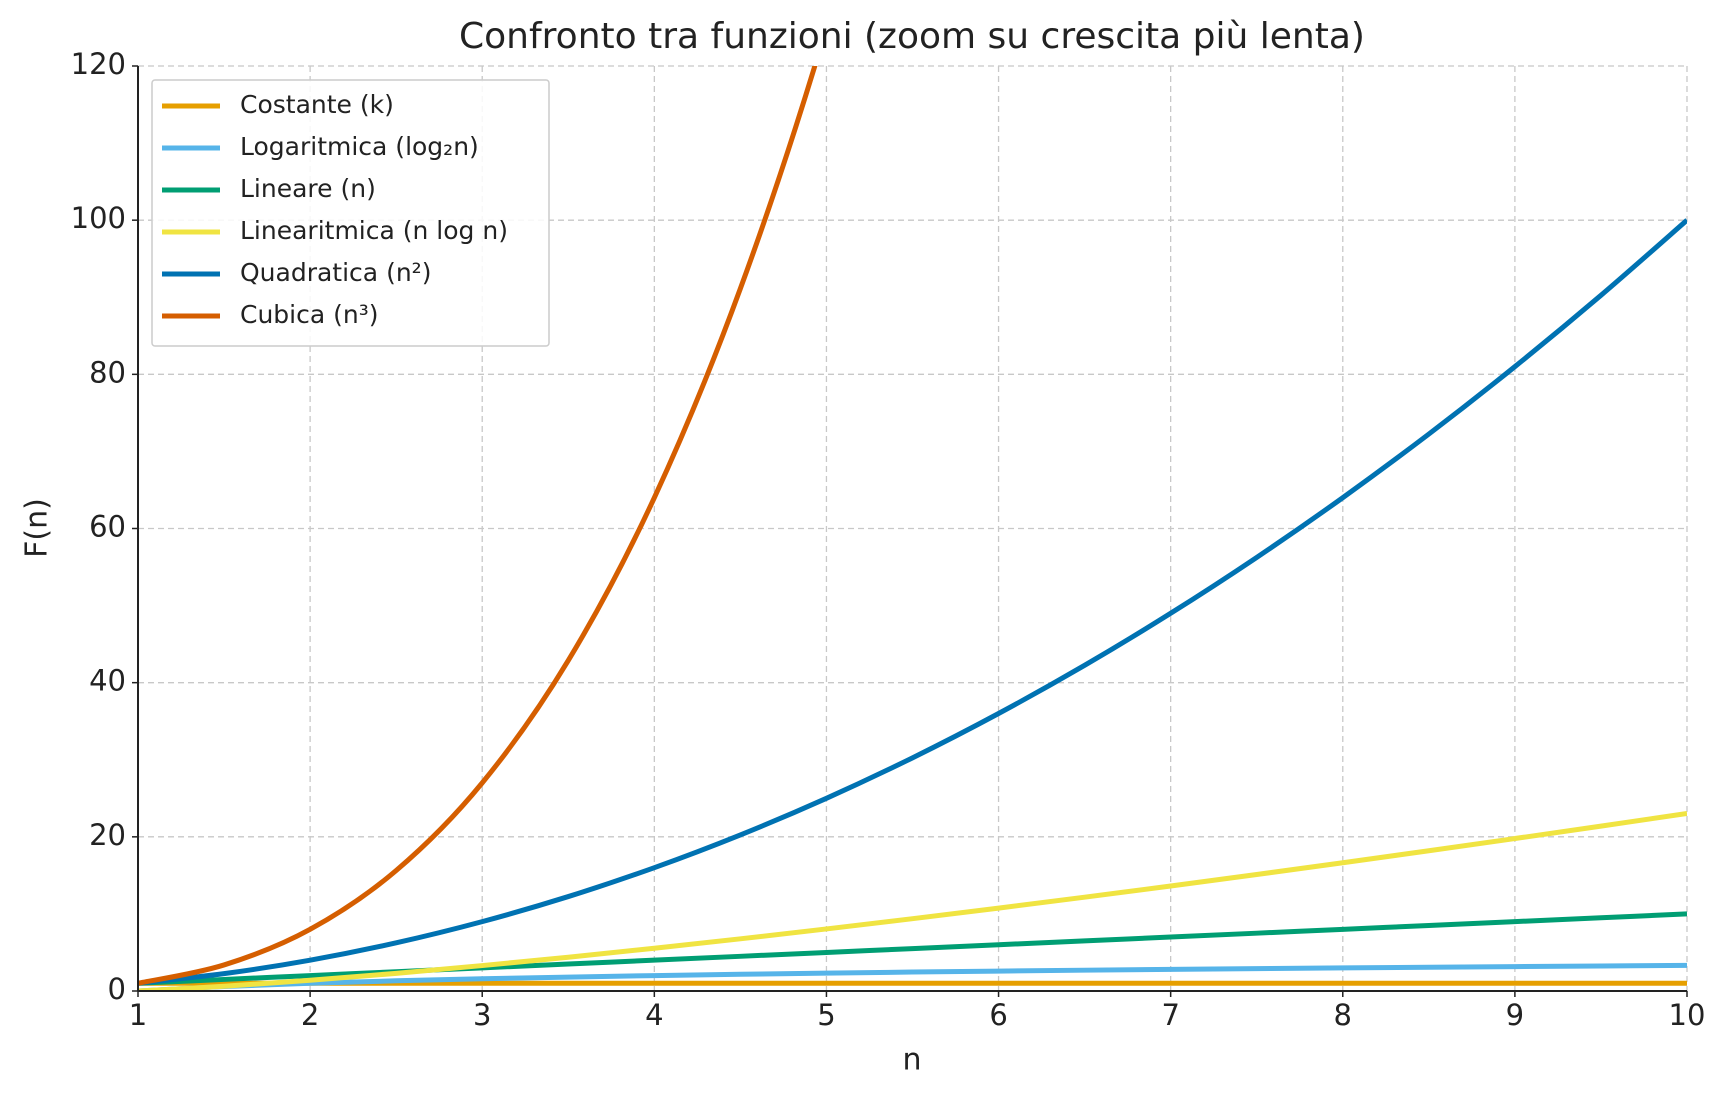  What do you see at coordinates (482, 1015) in the screenshot?
I see `x-tick-label: 3` at bounding box center [482, 1015].